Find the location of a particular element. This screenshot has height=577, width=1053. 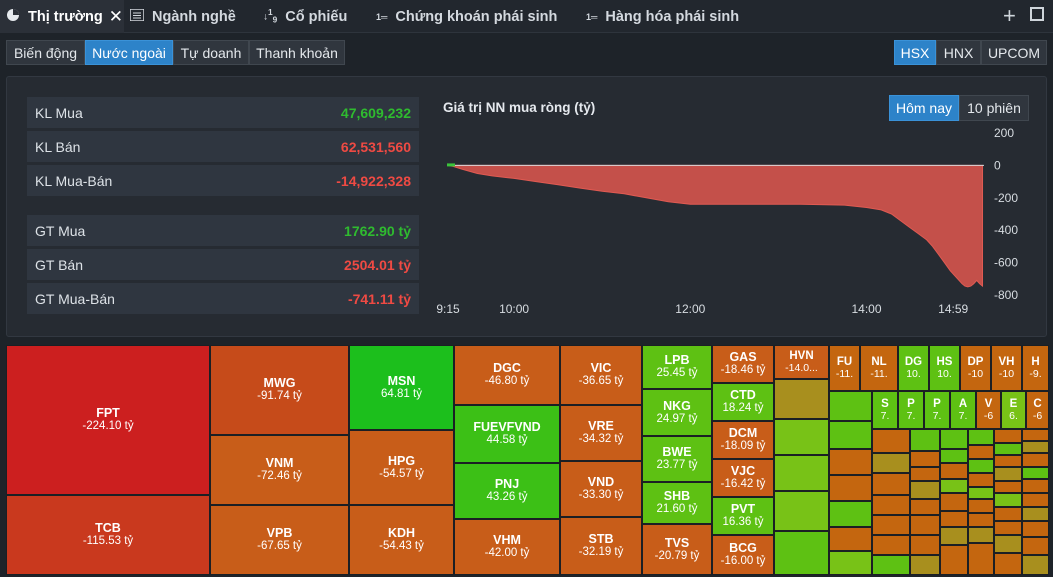

tab-commodities: 1═ Hàng hóa phái sinh is located at coordinates (662, 16).